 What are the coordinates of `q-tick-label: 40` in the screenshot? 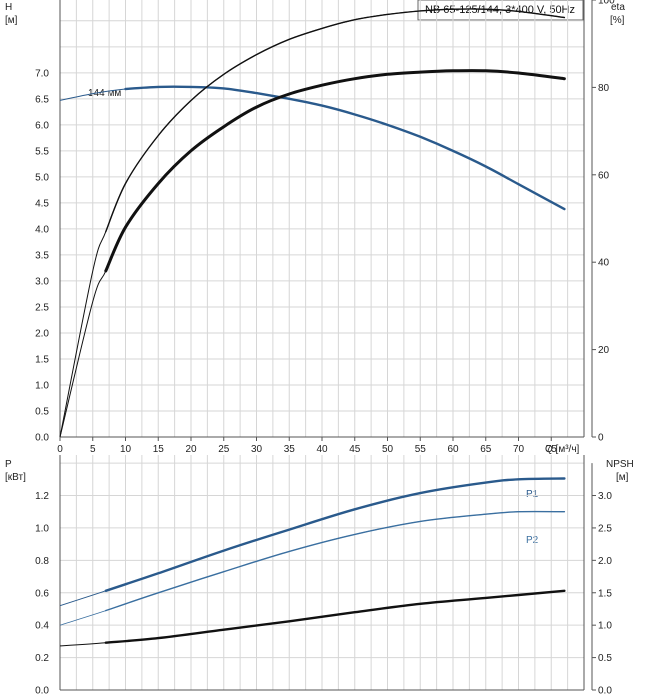 It's located at (322, 449).